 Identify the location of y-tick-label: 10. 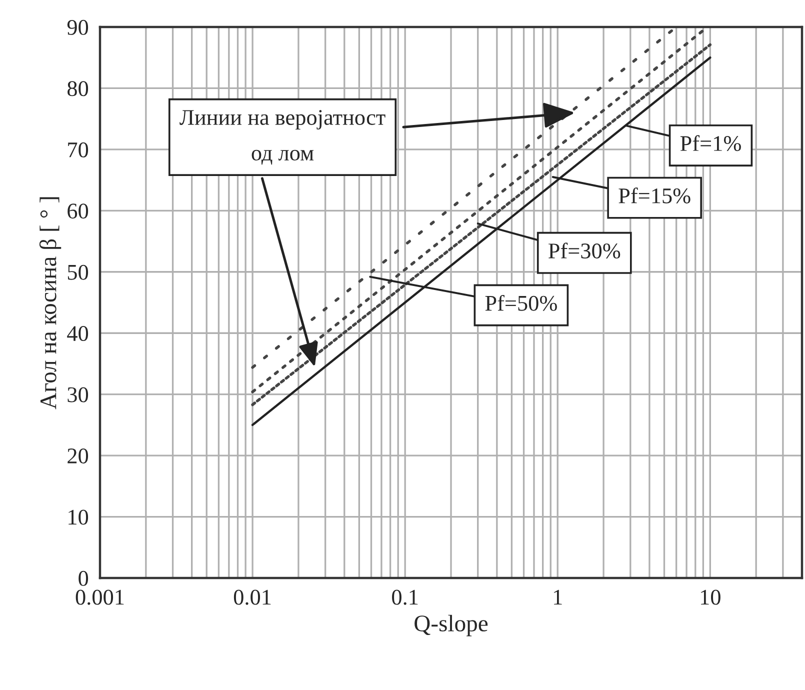
(78, 517).